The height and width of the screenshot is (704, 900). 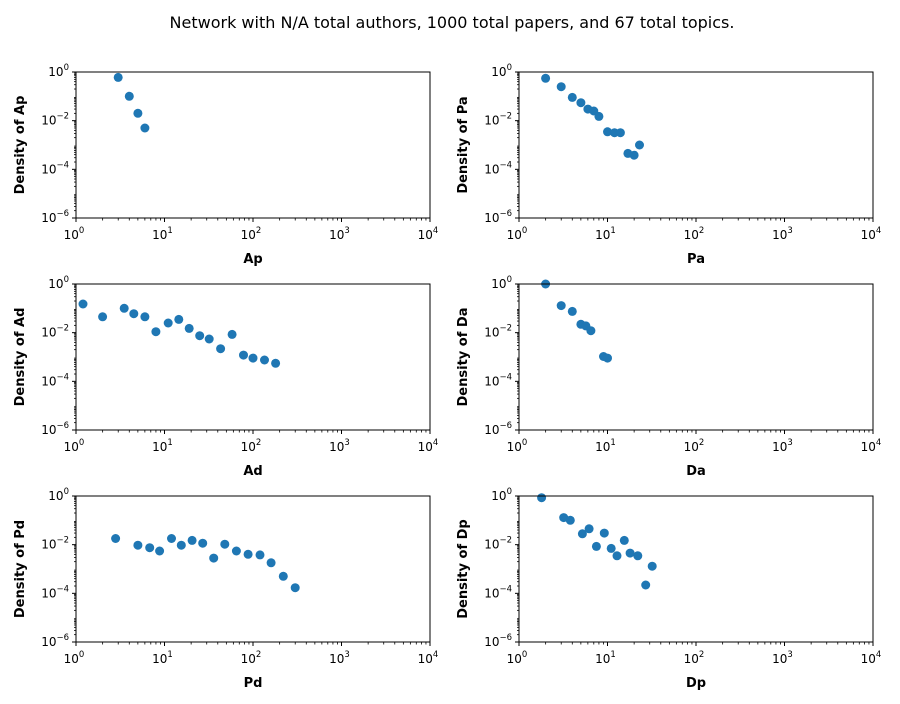 What do you see at coordinates (252, 259) in the screenshot?
I see `x-axis-label: Ap` at bounding box center [252, 259].